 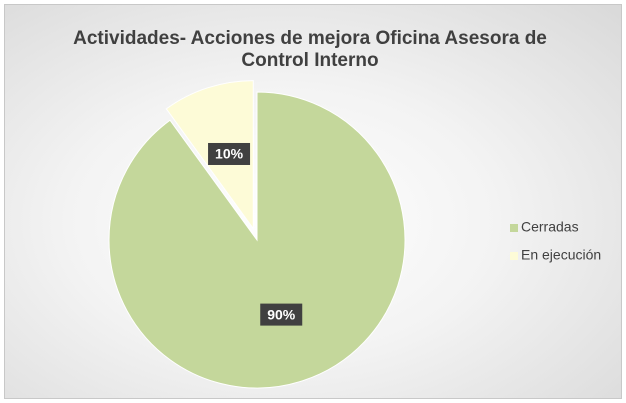 I want to click on legend-label: Cerradas, so click(x=550, y=227).